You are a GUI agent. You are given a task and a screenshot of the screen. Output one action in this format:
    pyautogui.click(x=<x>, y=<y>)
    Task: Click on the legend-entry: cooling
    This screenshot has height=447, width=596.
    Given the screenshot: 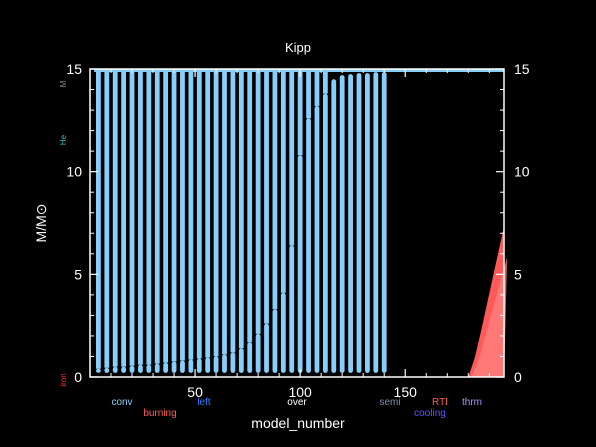 What is the action you would take?
    pyautogui.click(x=430, y=413)
    